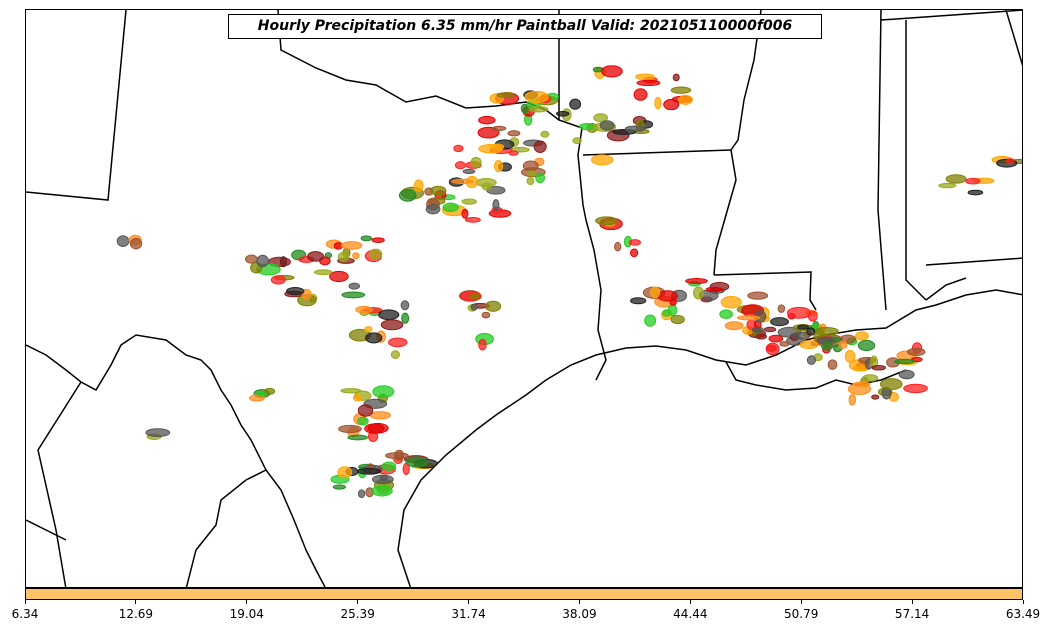 The image size is (1053, 633). I want to click on tennessee-border, so click(951, 15).